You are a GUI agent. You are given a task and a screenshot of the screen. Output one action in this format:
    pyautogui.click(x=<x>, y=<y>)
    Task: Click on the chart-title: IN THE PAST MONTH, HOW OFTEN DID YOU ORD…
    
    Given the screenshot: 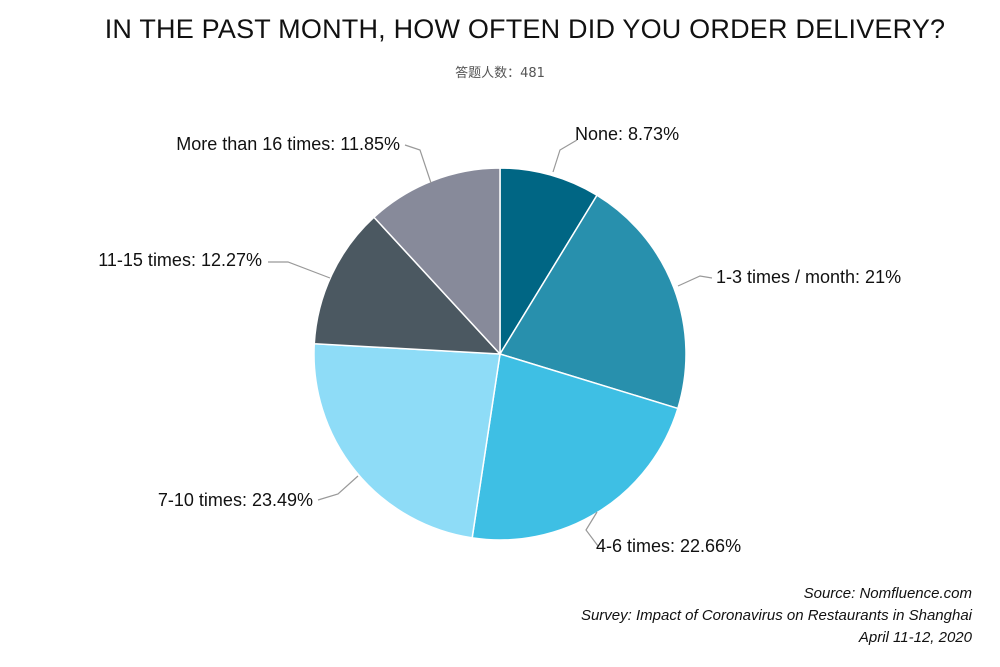 What is the action you would take?
    pyautogui.click(x=525, y=29)
    